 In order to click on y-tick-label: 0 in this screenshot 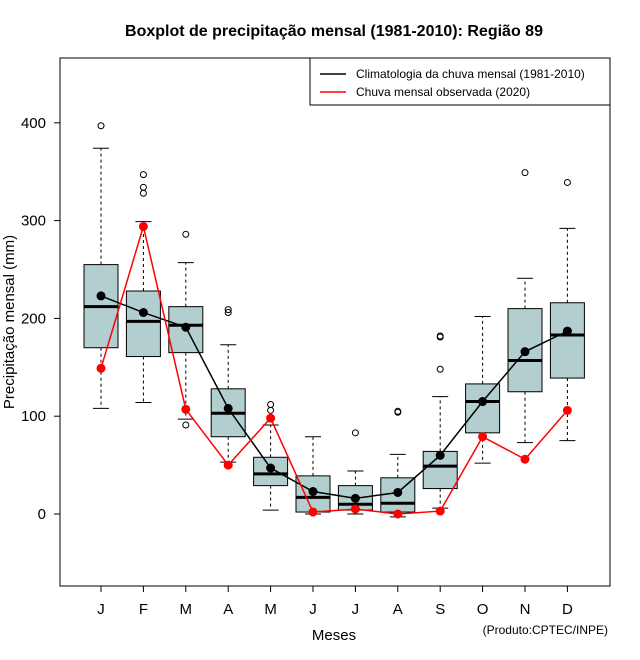, I will do `click(42, 514)`.